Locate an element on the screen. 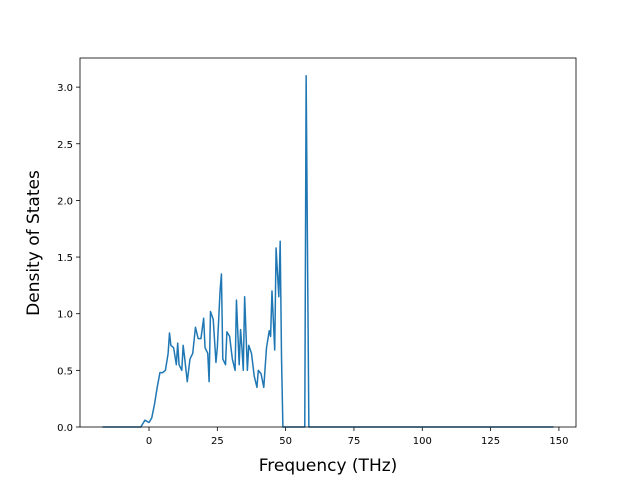 Image resolution: width=640 pixels, height=480 pixels. y-tick-label: 2.5 is located at coordinates (65, 145).